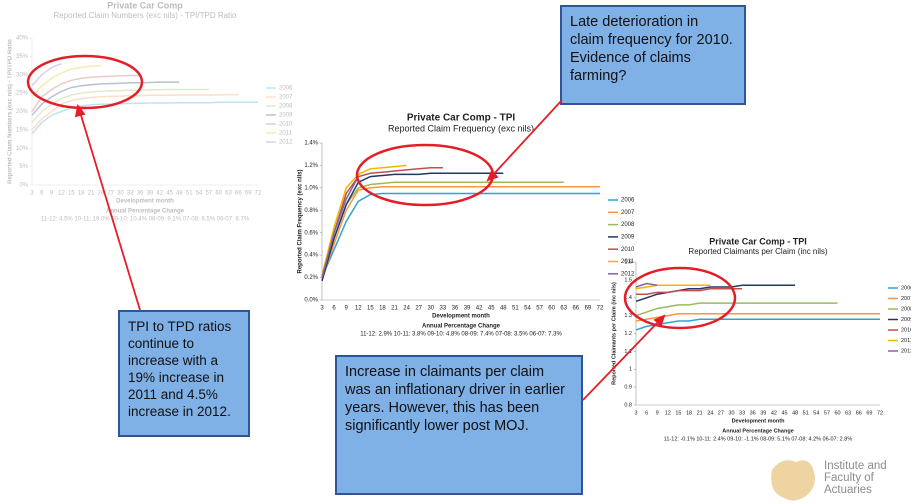 The height and width of the screenshot is (504, 911). What do you see at coordinates (311, 188) in the screenshot?
I see `y-tick-label: 1.0%` at bounding box center [311, 188].